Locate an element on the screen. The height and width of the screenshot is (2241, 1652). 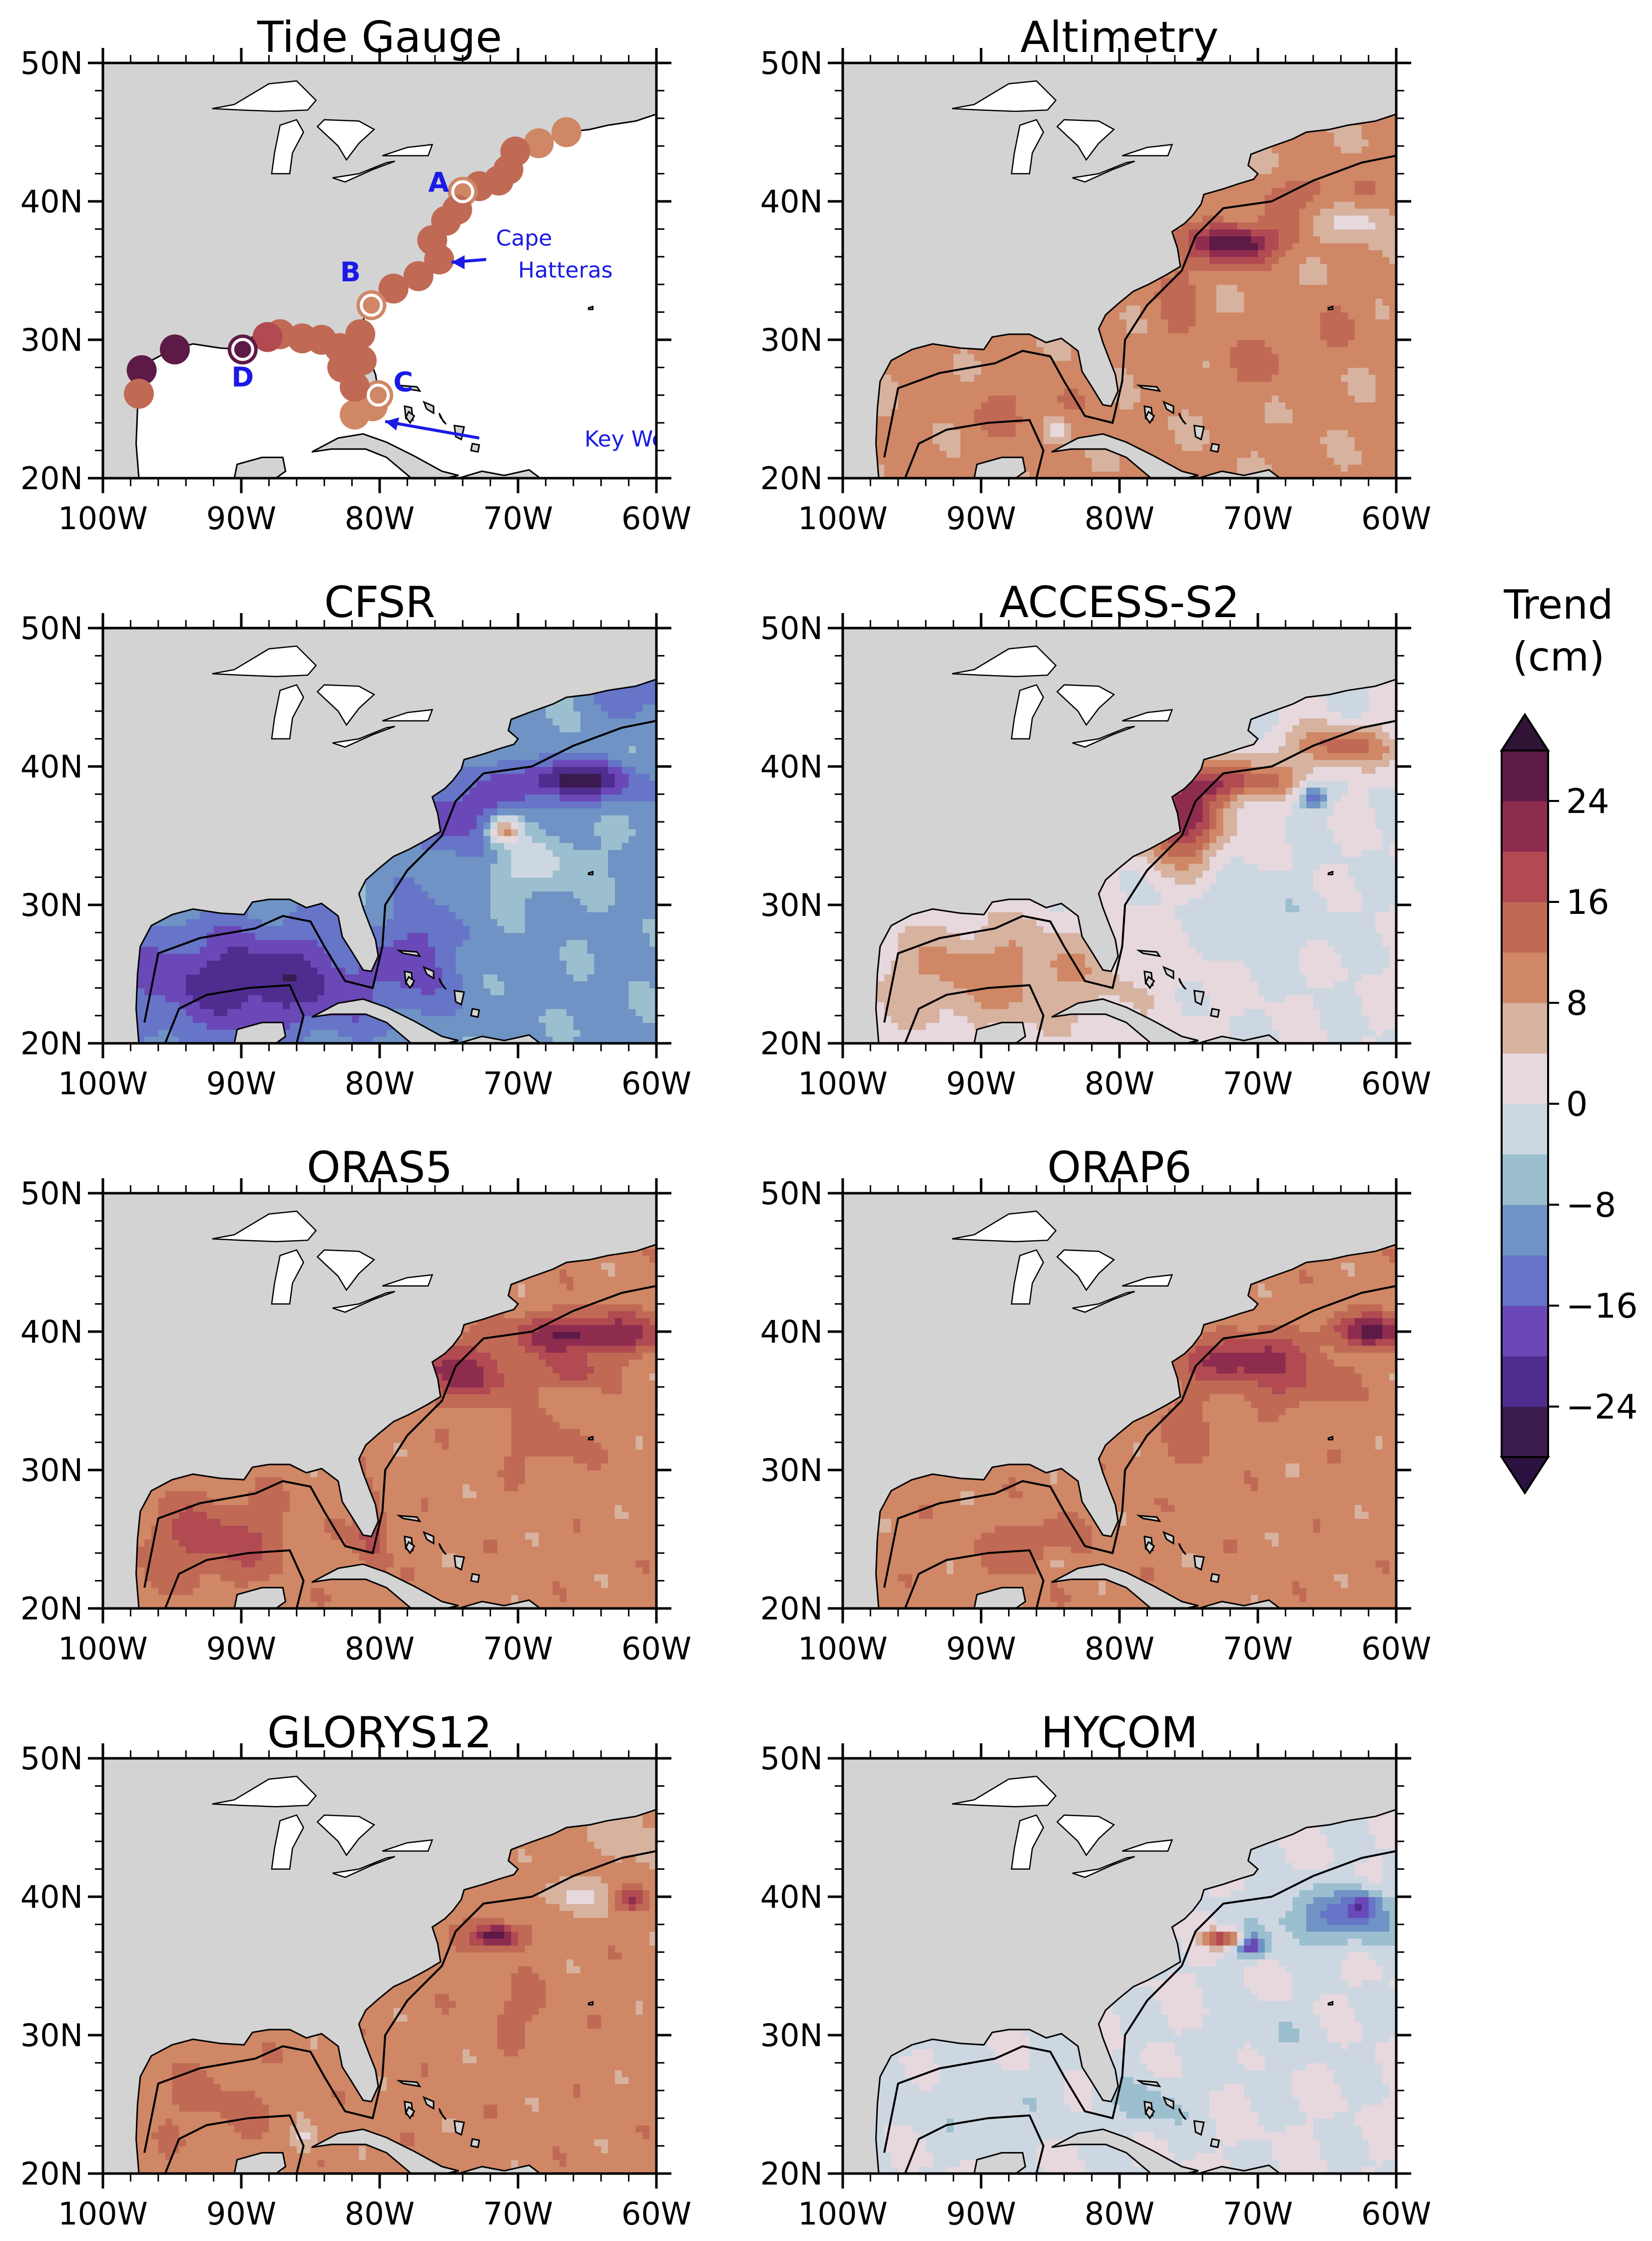
bahamas-island is located at coordinates (1148, 388).